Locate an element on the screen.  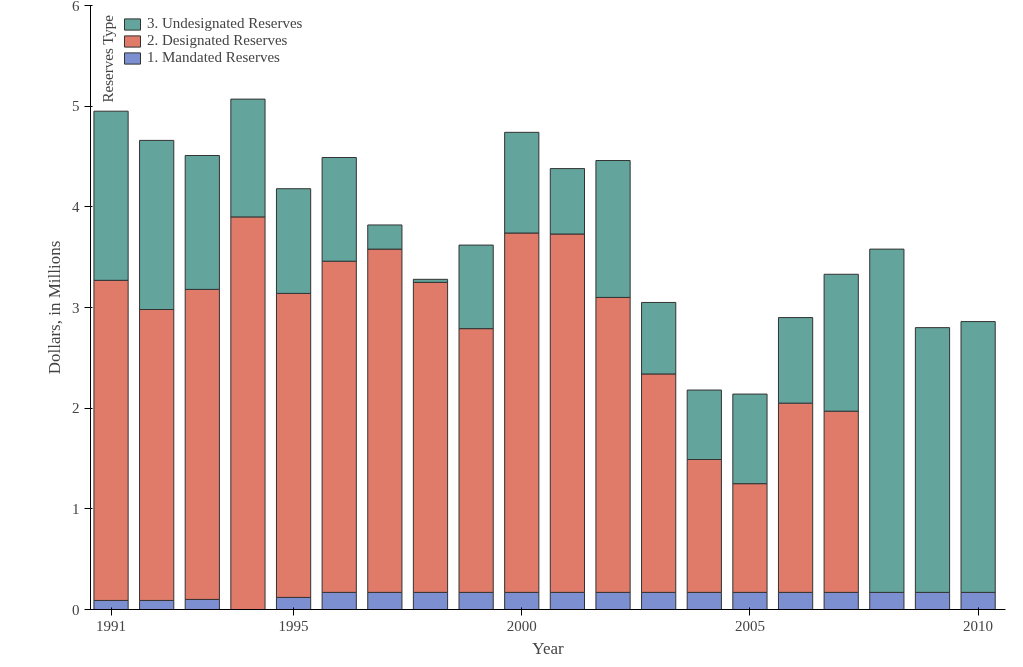
y-tick-label: 6 is located at coordinates (76, 7).